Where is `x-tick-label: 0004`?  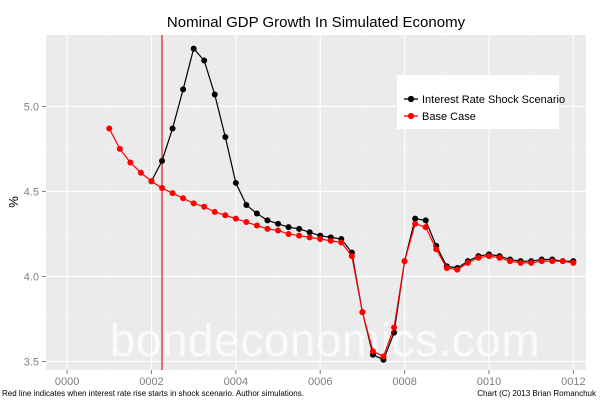 x-tick-label: 0004 is located at coordinates (236, 382).